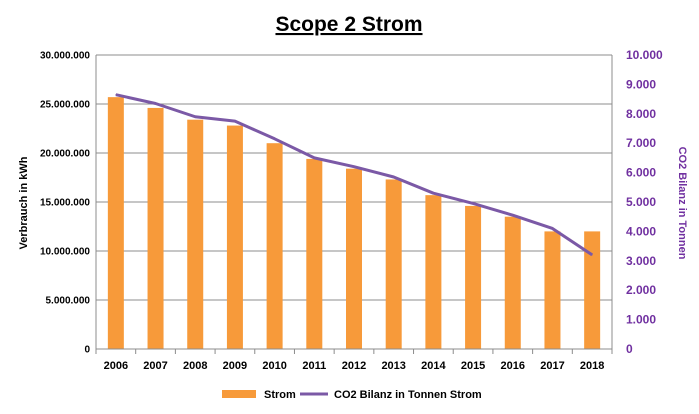 The width and height of the screenshot is (699, 414). Describe the element at coordinates (195, 234) in the screenshot. I see `bar-2008` at that location.